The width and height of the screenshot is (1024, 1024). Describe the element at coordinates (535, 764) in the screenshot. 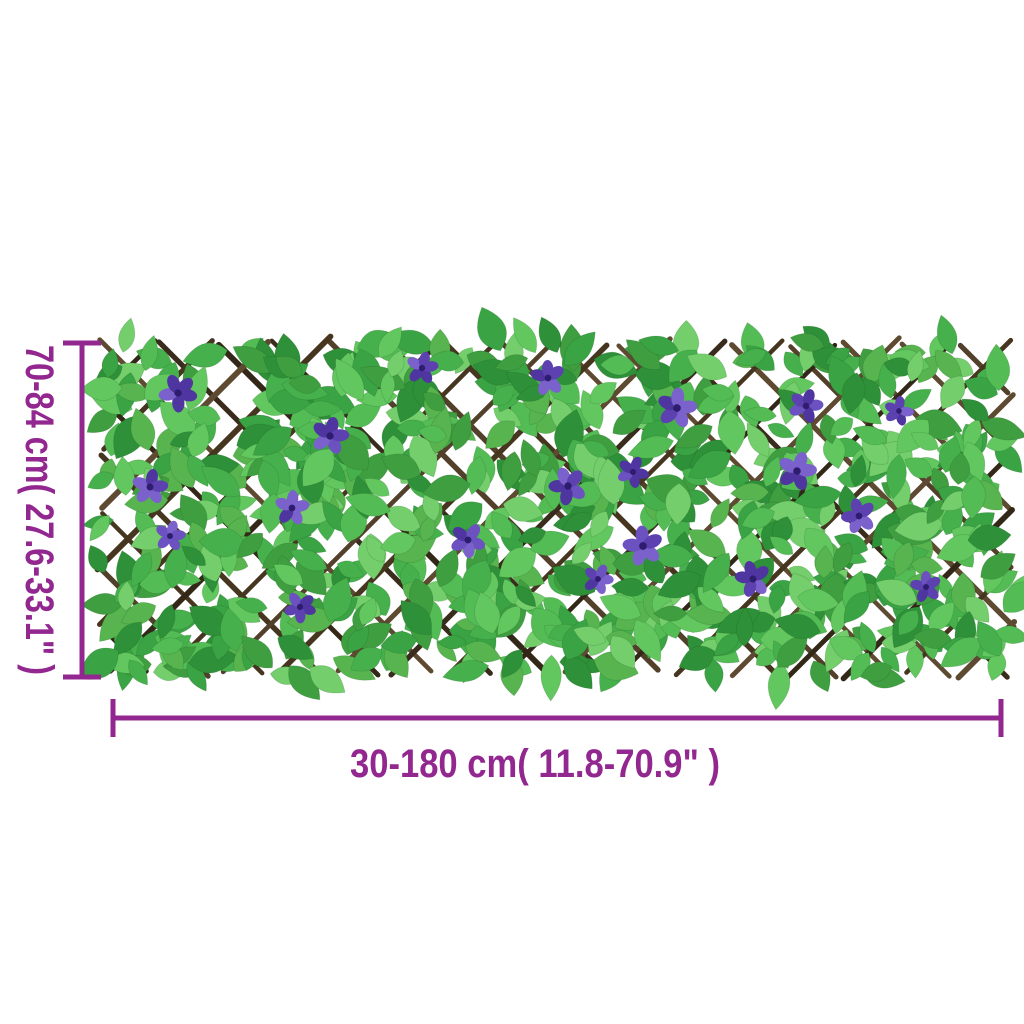

I see `width-dimension-label: 30-180 cm( 11.8-70.9" )` at that location.